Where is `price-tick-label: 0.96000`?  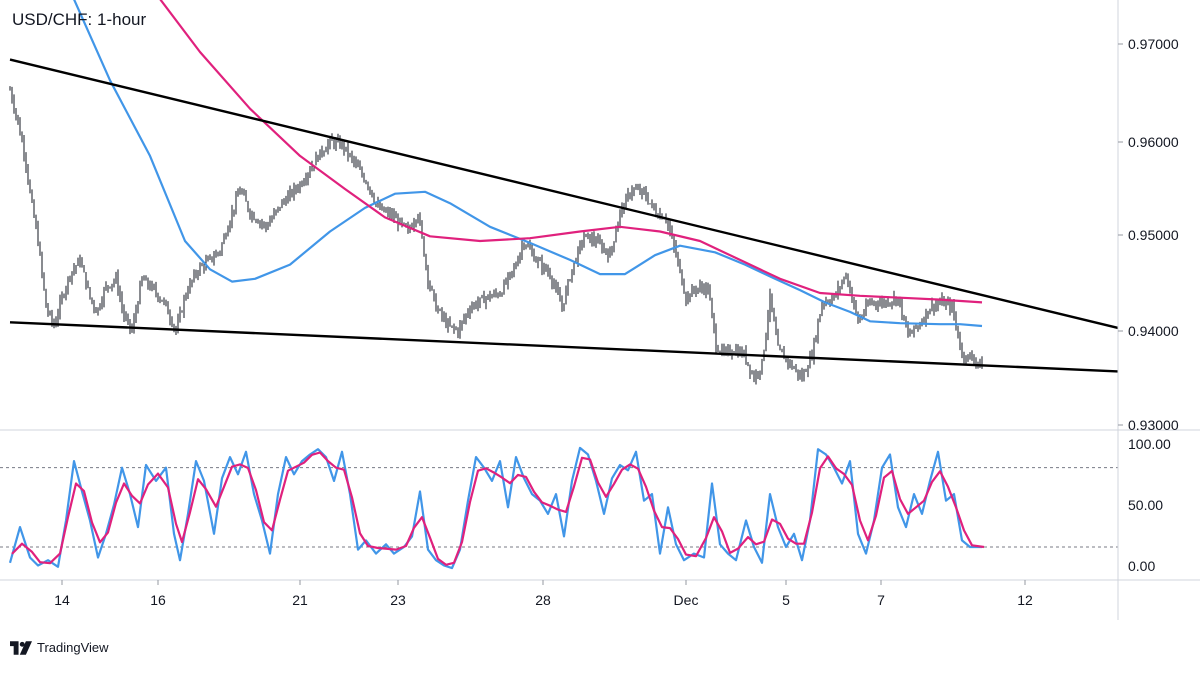 price-tick-label: 0.96000 is located at coordinates (1153, 142).